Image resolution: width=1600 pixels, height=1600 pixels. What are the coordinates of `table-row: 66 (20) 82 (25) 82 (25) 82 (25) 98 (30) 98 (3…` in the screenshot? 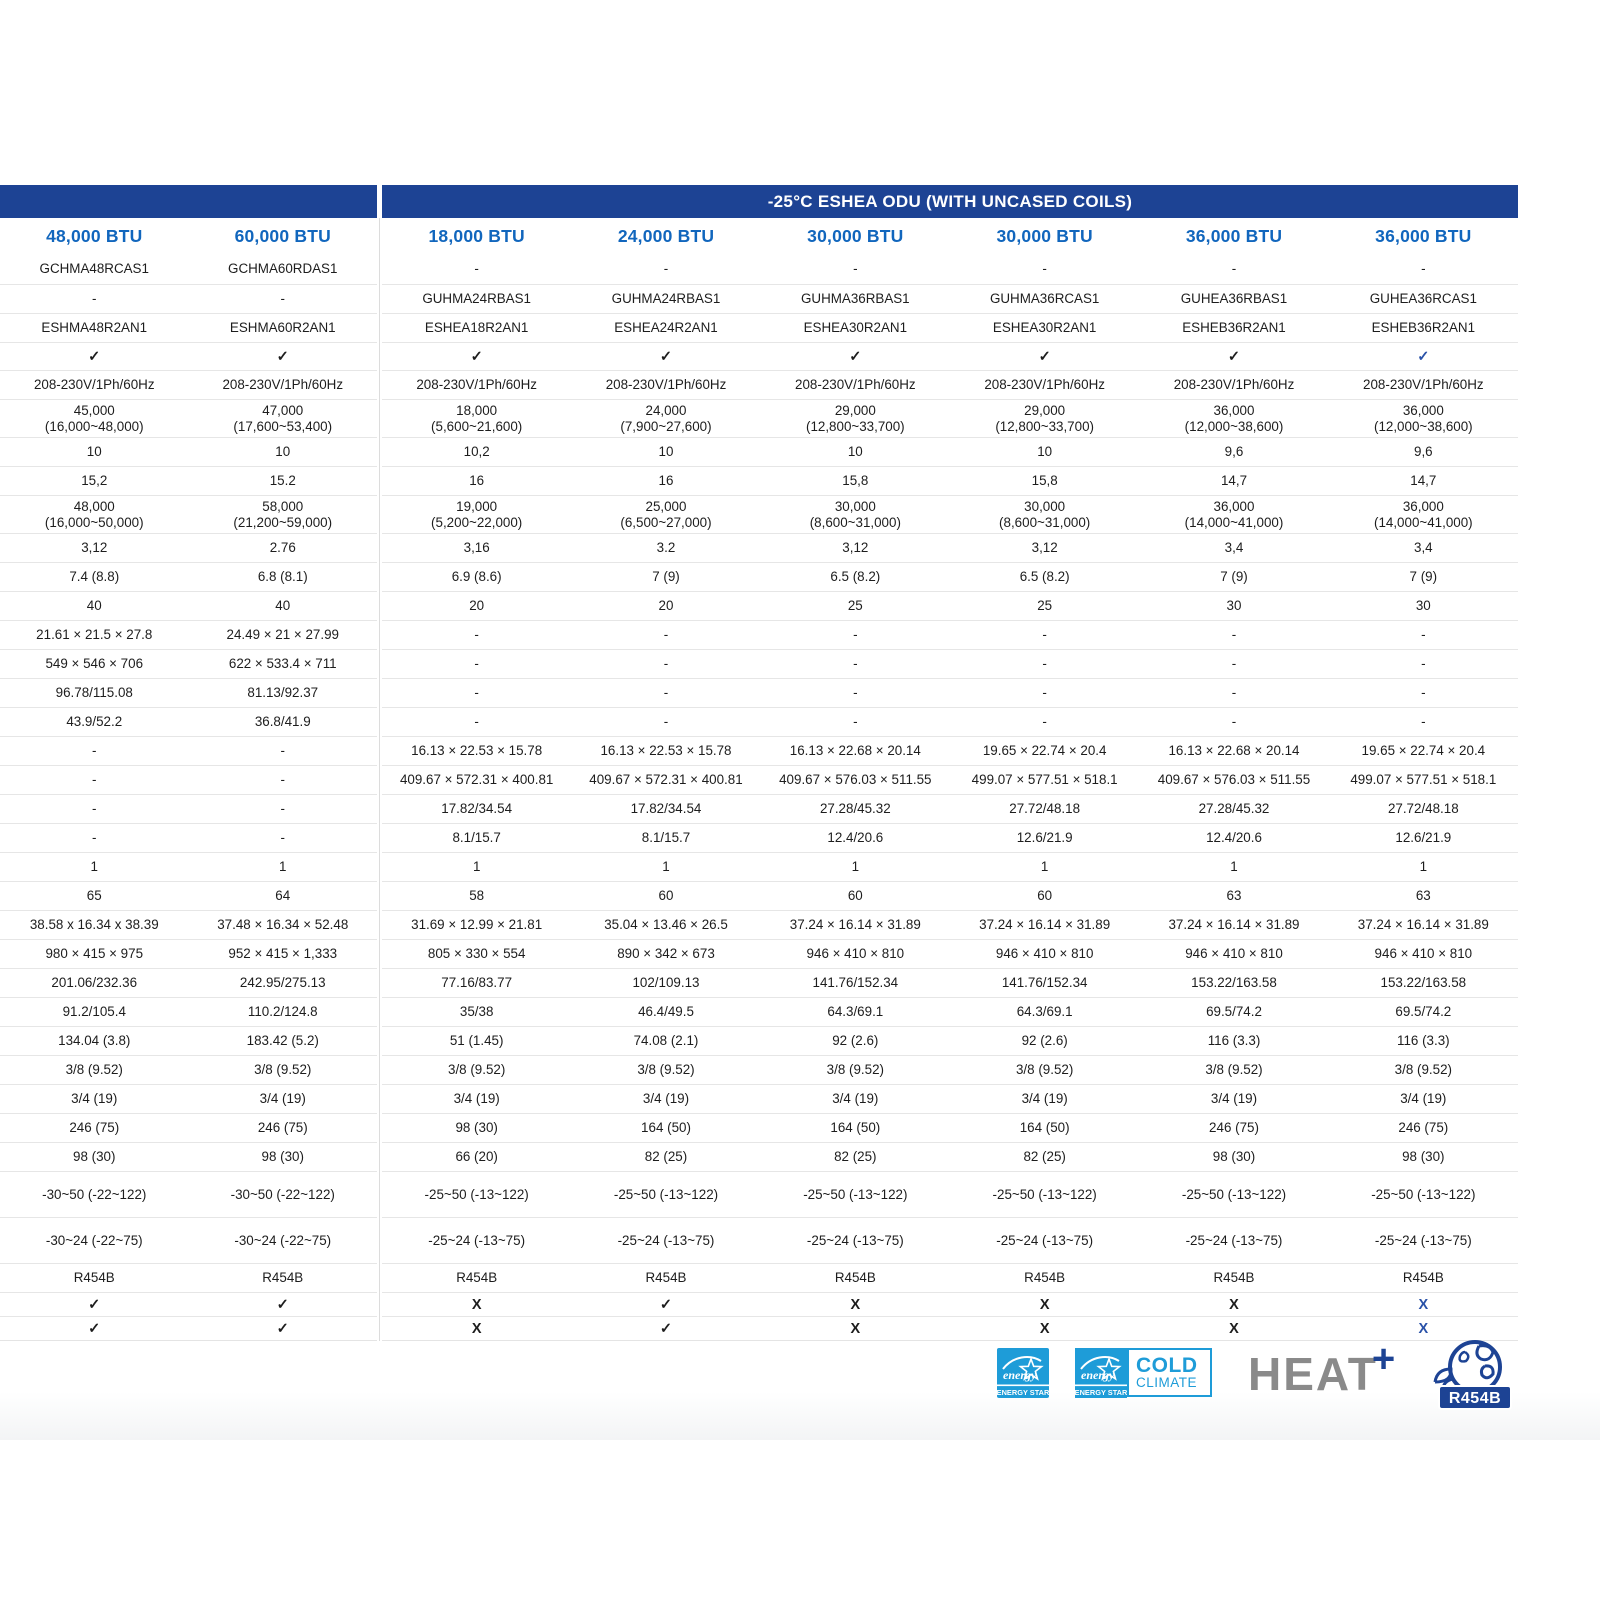 It's located at (950, 1156).